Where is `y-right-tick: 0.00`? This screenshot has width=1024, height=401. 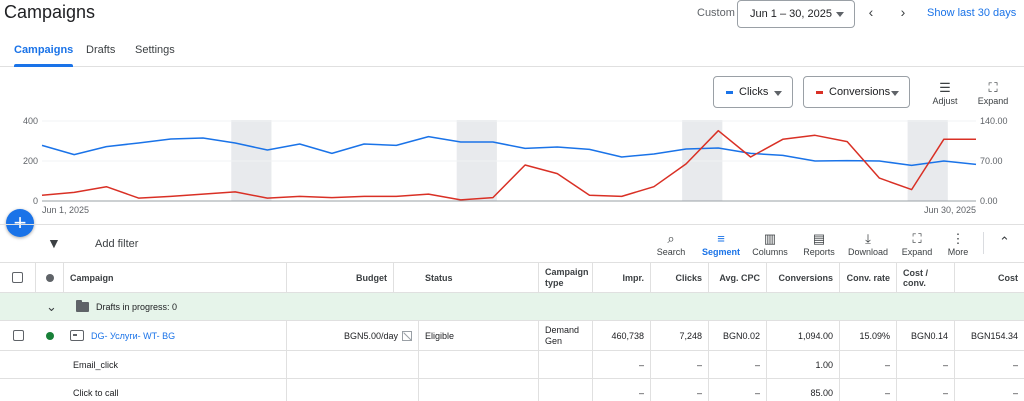
y-right-tick: 0.00 is located at coordinates (989, 201).